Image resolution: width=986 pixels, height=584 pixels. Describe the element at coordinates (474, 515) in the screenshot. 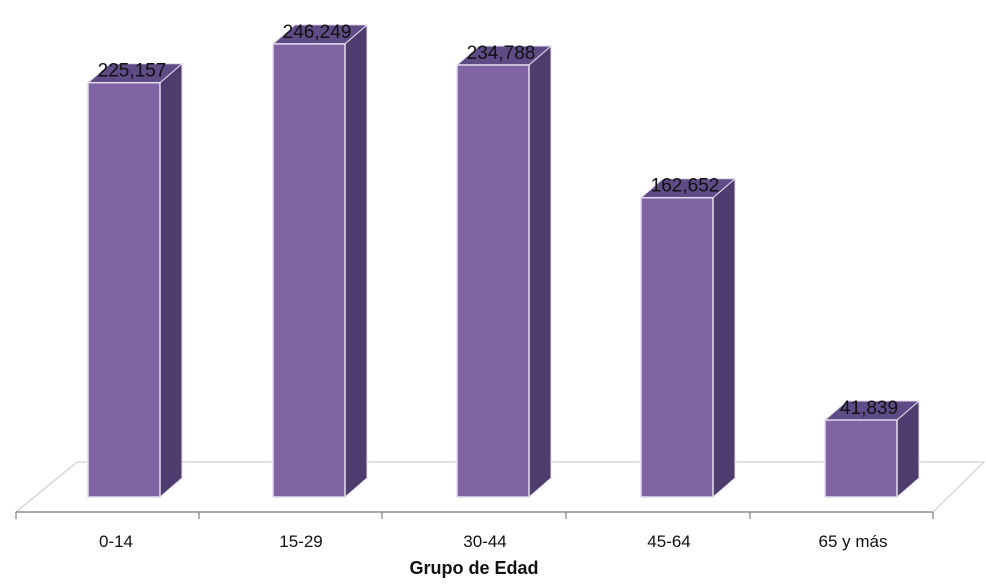

I see `x-axis` at that location.